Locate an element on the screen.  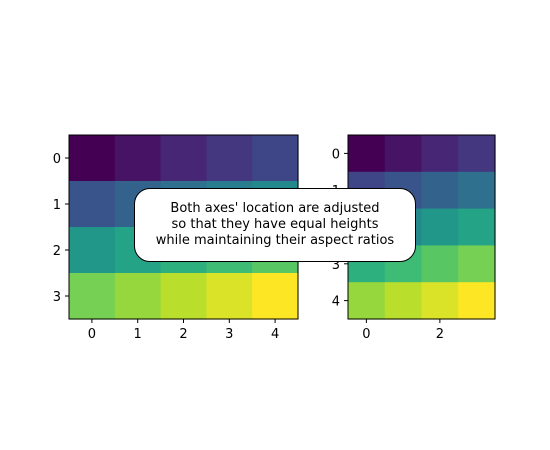
x-tick-label: 1 is located at coordinates (138, 334).